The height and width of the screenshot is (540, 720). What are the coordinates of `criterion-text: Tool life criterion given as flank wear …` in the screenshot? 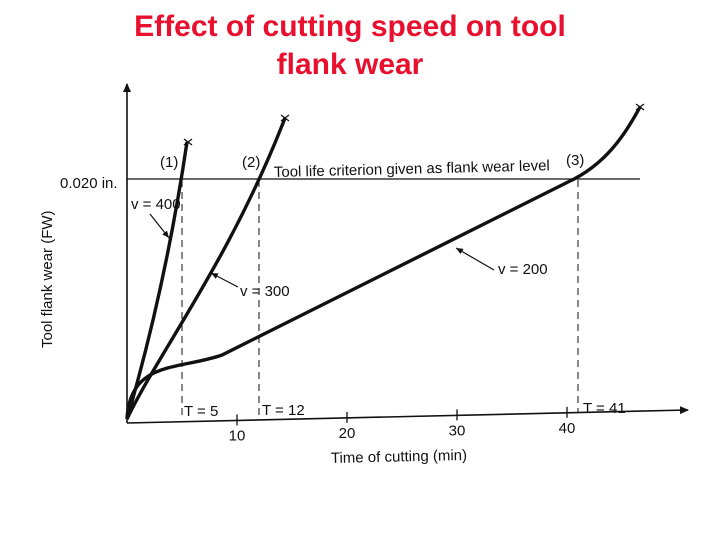 It's located at (412, 169).